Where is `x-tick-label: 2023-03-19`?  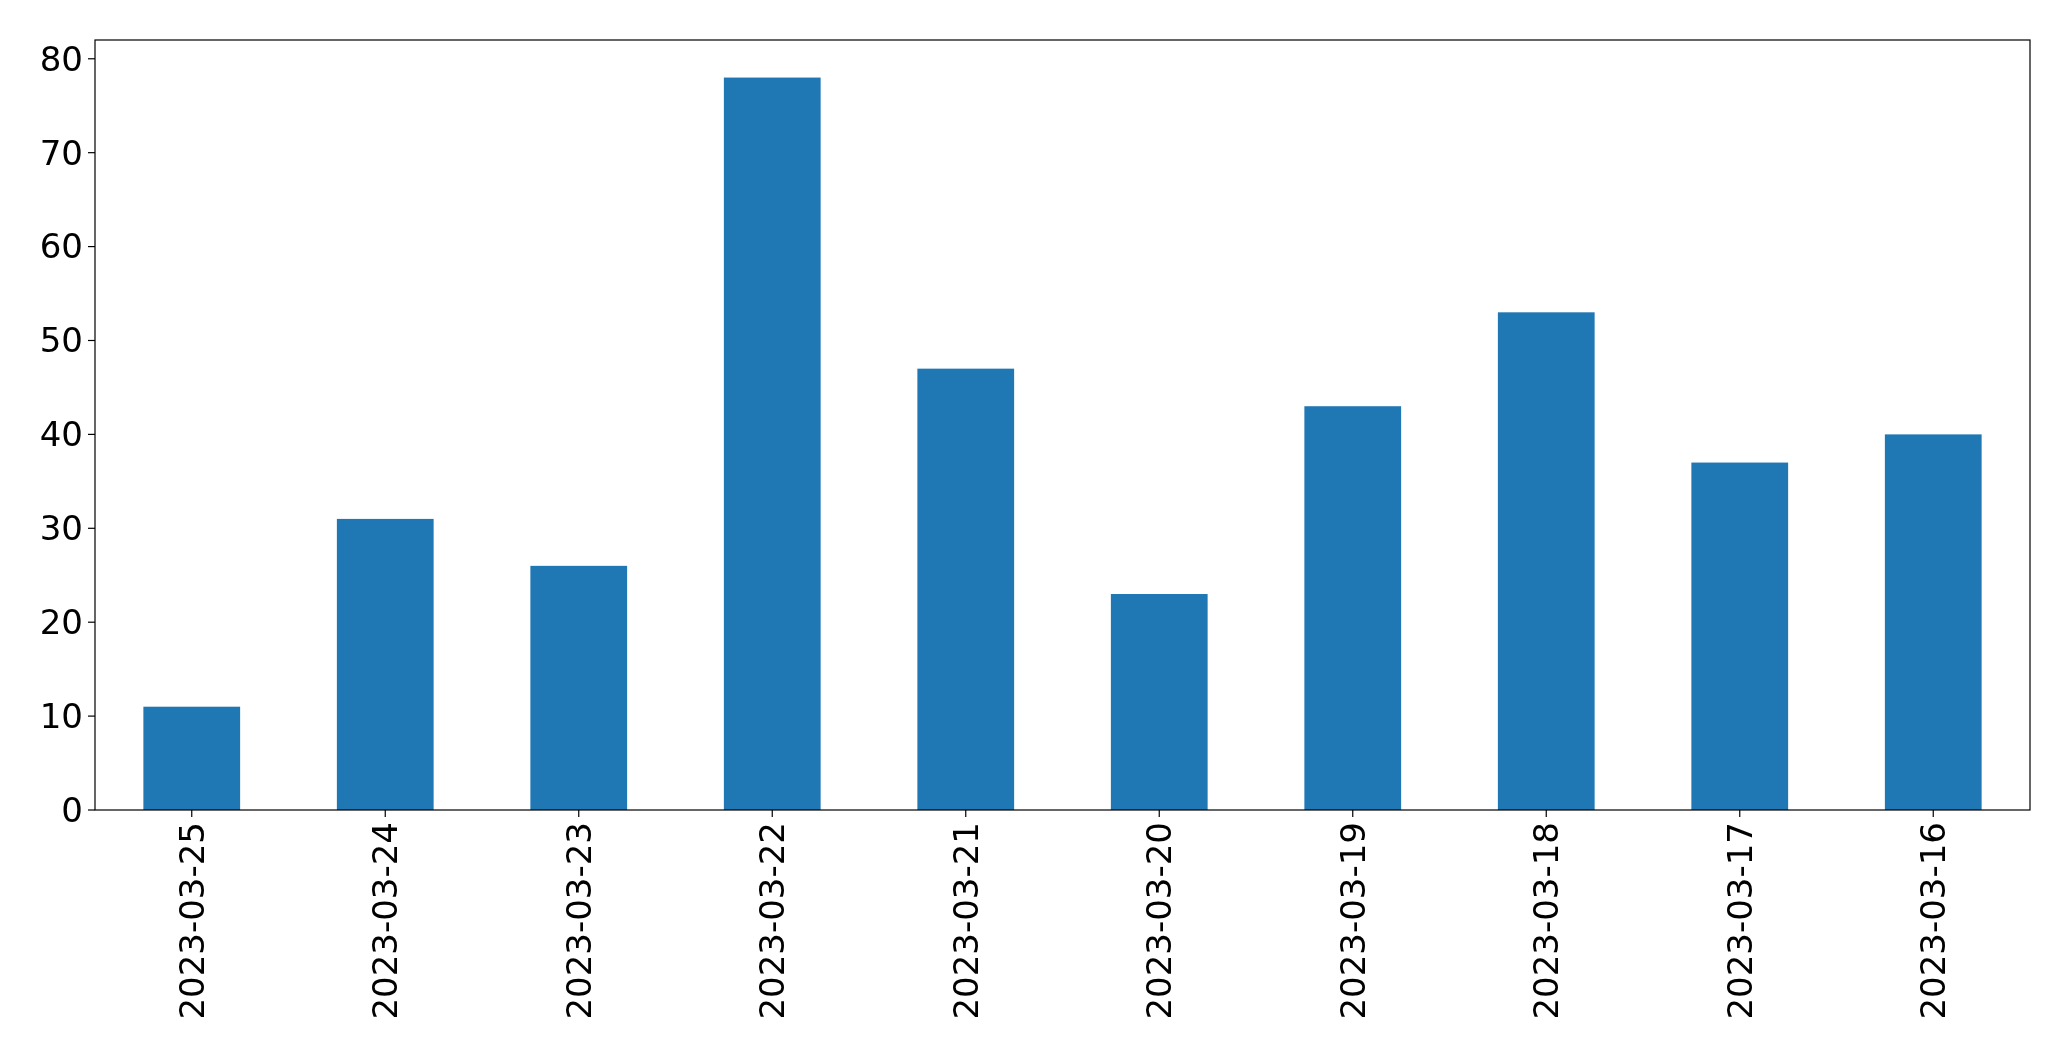
x-tick-label: 2023-03-19 is located at coordinates (1352, 921).